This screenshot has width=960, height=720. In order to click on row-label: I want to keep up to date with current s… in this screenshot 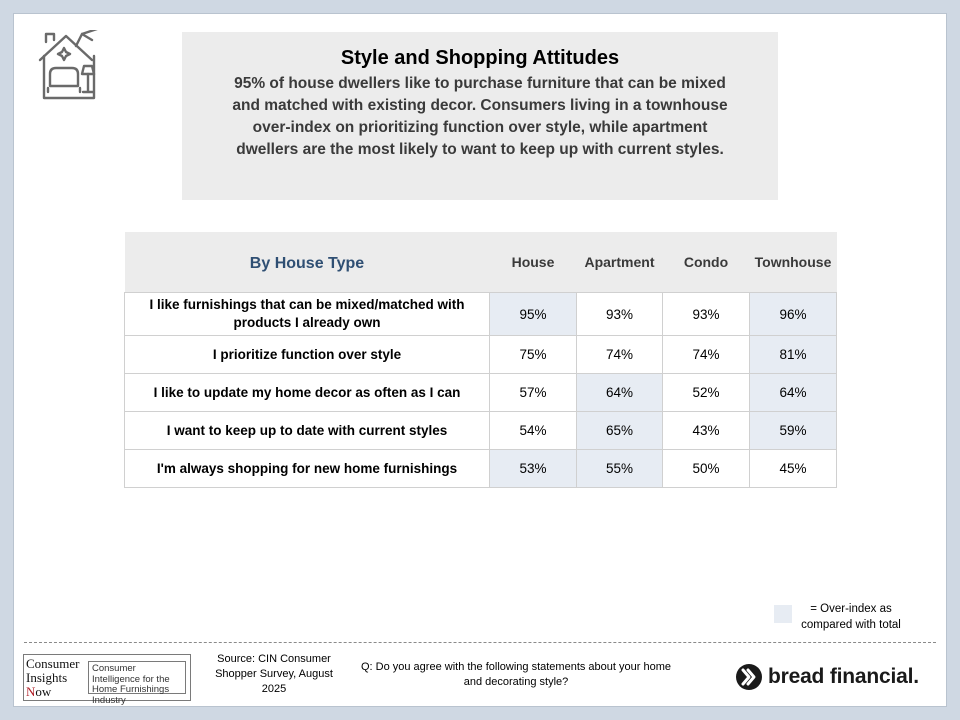, I will do `click(307, 430)`.